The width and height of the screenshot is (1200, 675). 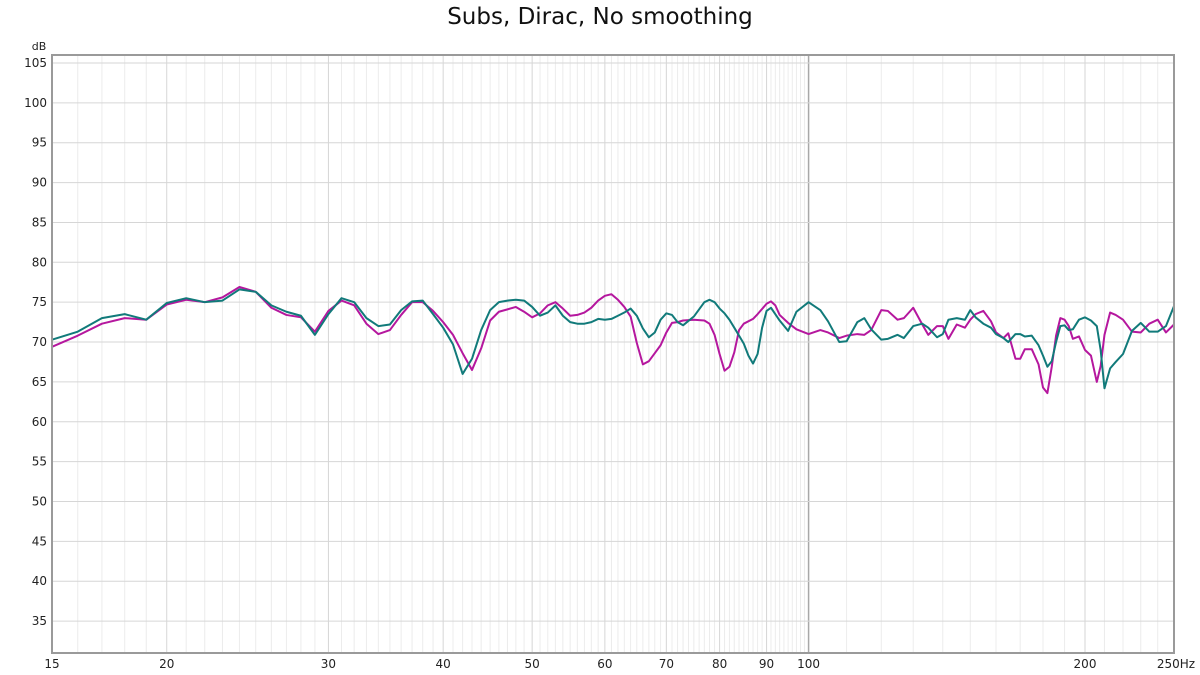 What do you see at coordinates (39, 621) in the screenshot?
I see `y-tick-label: 35` at bounding box center [39, 621].